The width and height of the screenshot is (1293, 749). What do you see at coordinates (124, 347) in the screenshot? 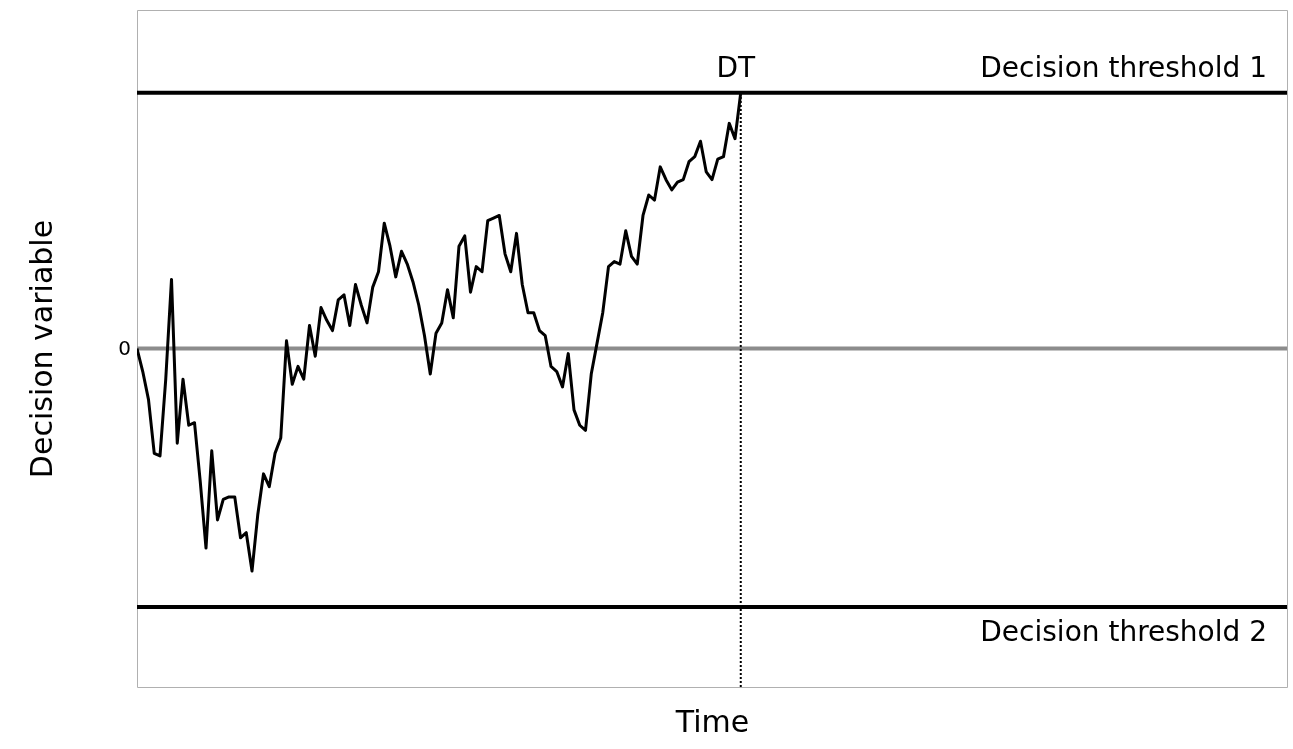
I see `text: 0` at bounding box center [124, 347].